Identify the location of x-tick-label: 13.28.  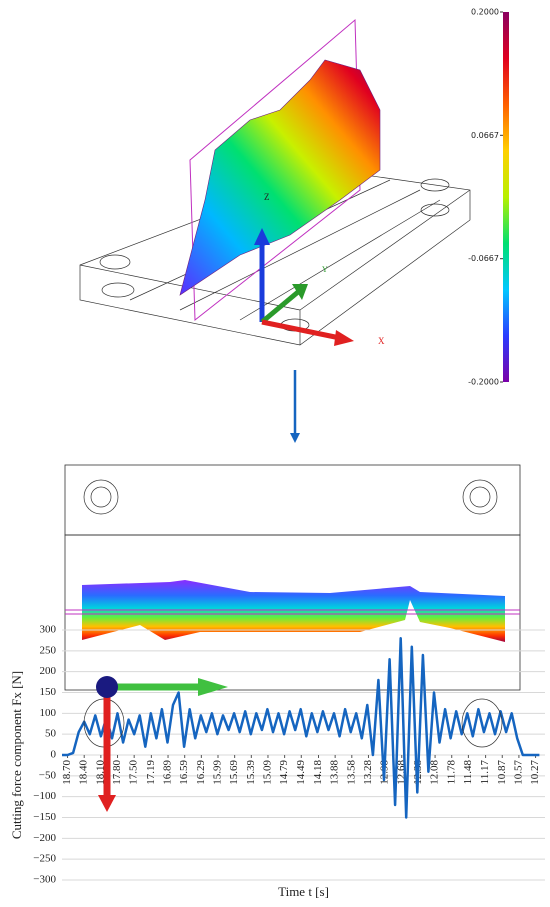
(368, 772).